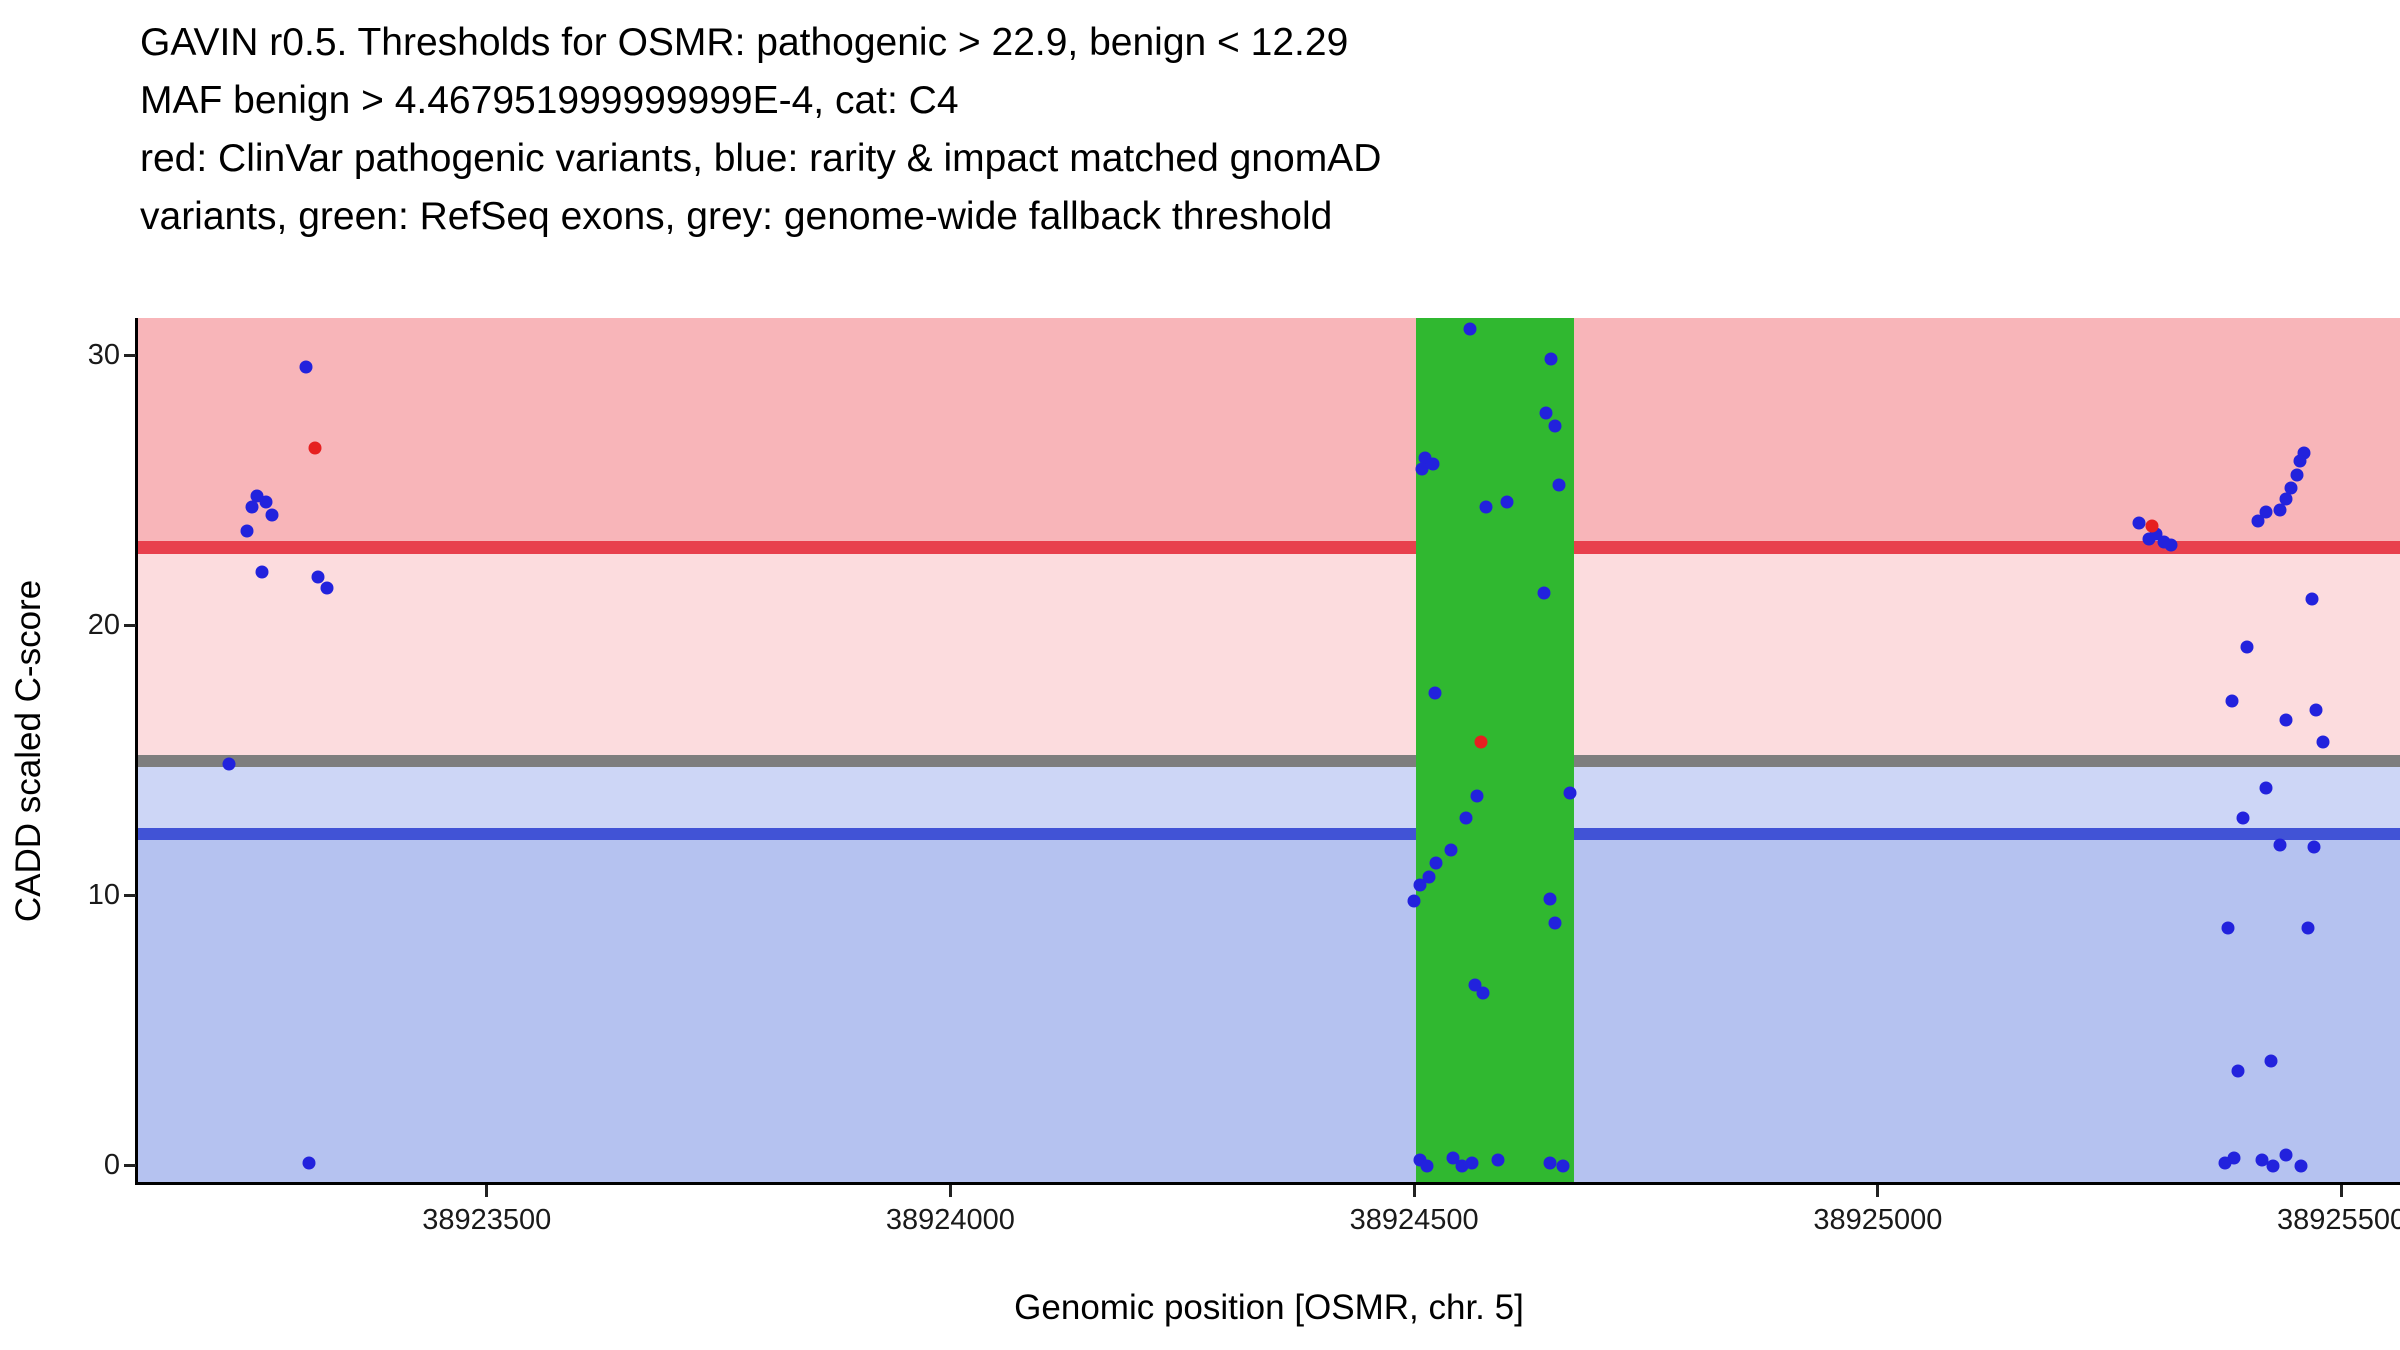  Describe the element at coordinates (1269, 547) in the screenshot. I see `pathogenic-threshold-line` at that location.